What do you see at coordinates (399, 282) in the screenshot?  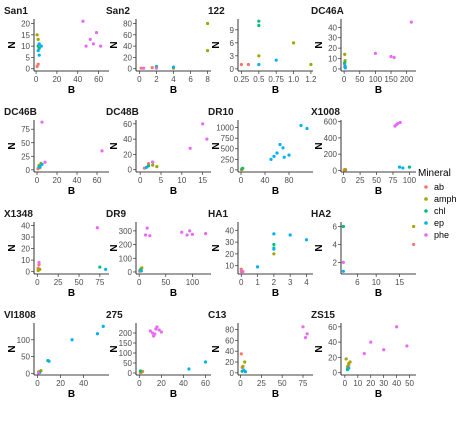 I see `x-tick-label: 15` at bounding box center [399, 282].